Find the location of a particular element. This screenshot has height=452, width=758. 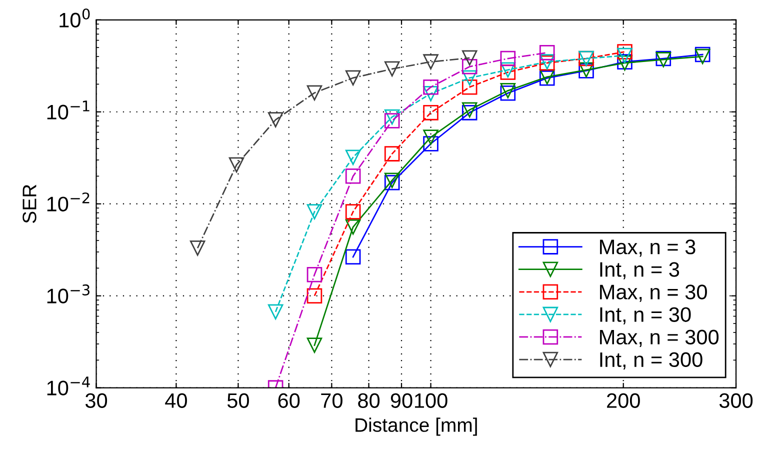

legend-label: Int, n = 3 is located at coordinates (640, 271).